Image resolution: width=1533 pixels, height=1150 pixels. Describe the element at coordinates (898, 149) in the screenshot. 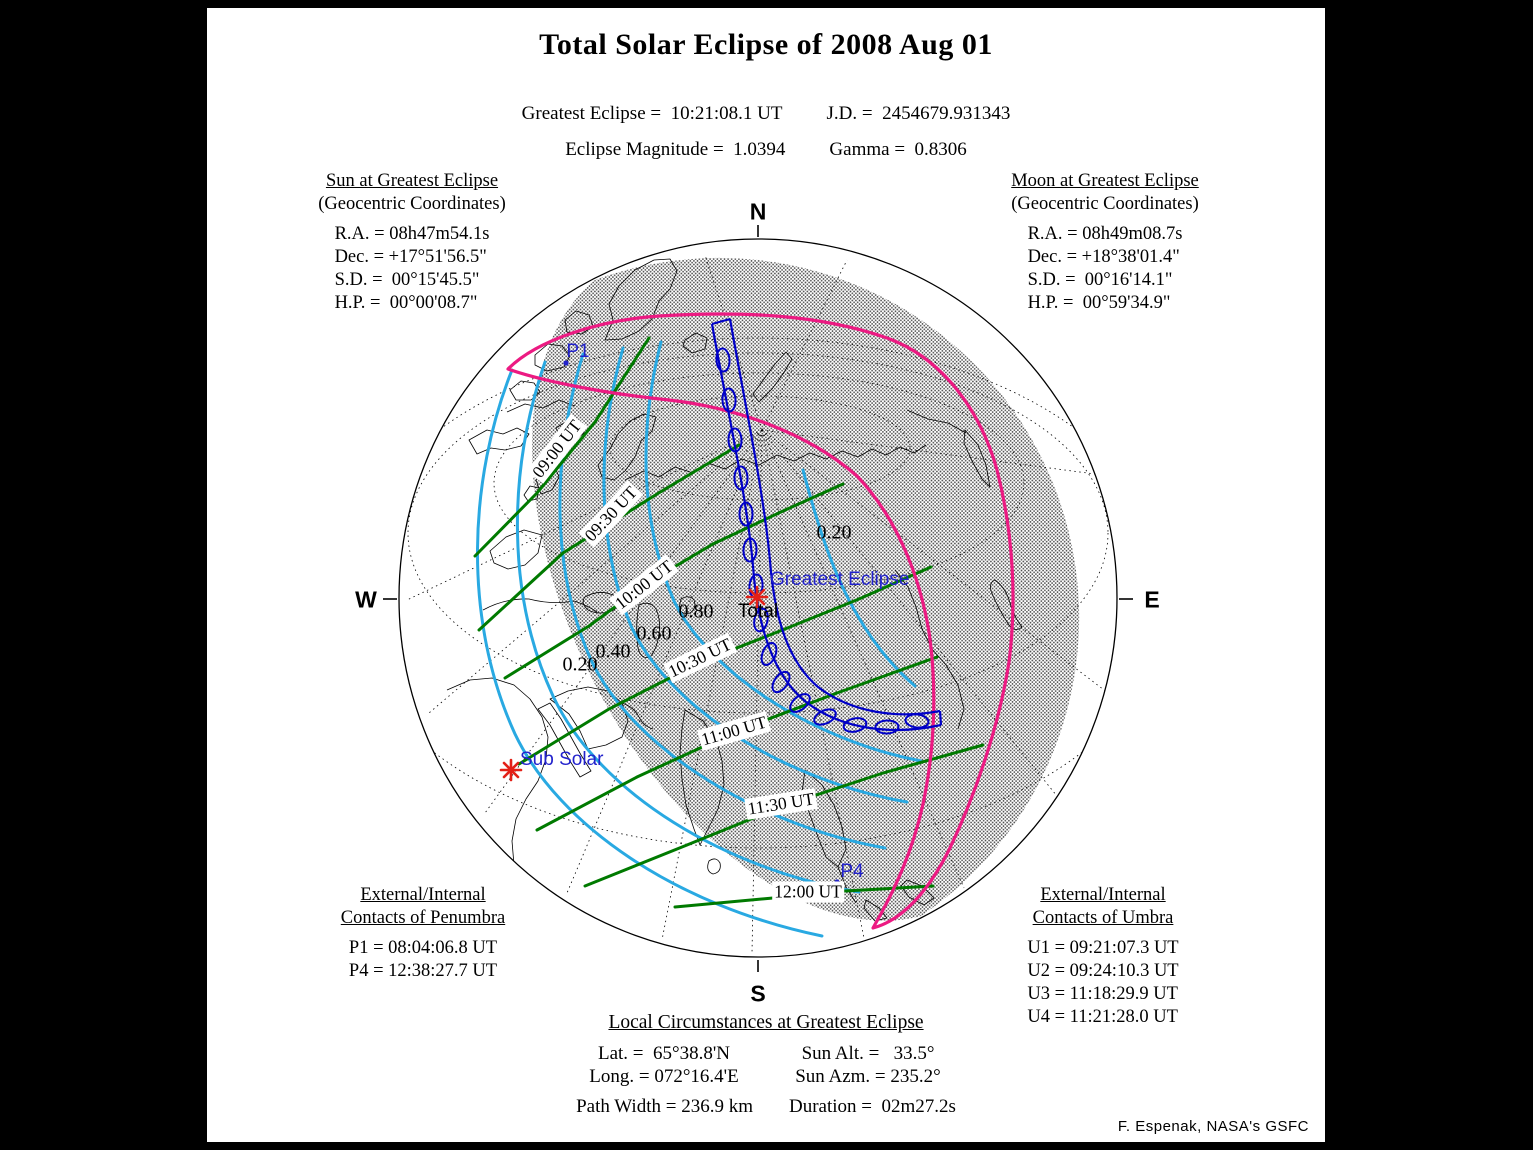

I see `gamma-value: Gamma = 0.8306` at that location.